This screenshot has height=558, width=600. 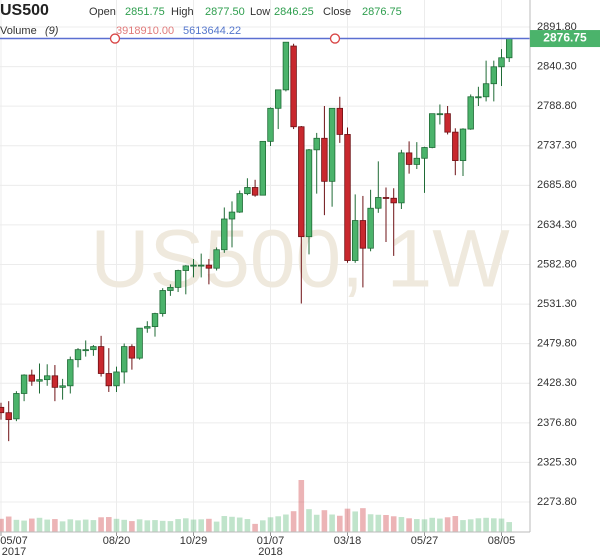 I want to click on y-tick-label: 2840.30, so click(x=557, y=66).